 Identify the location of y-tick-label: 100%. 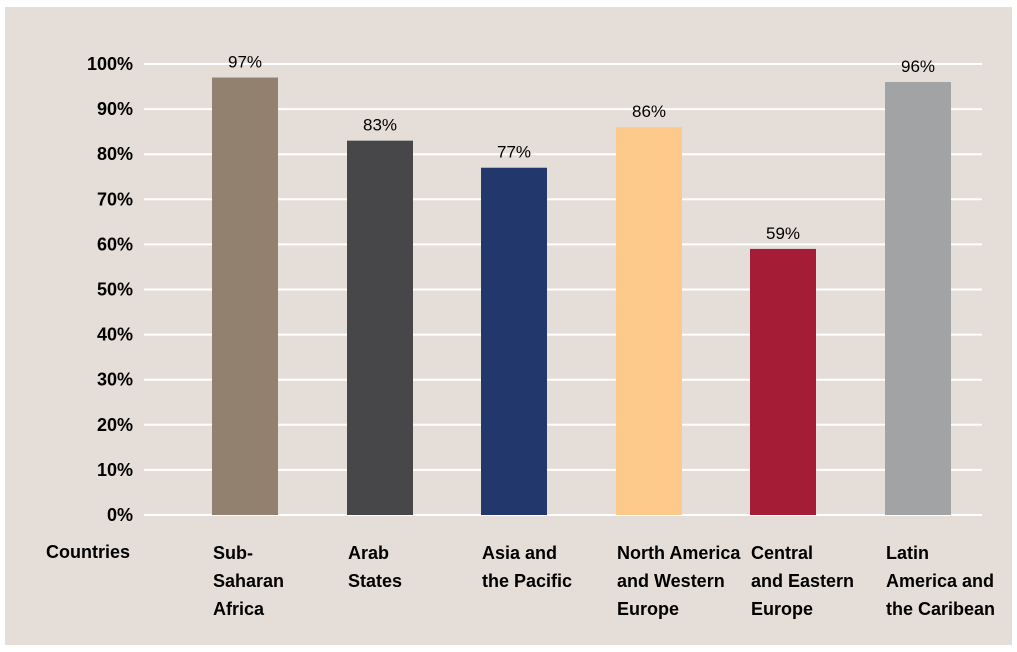
(110, 64).